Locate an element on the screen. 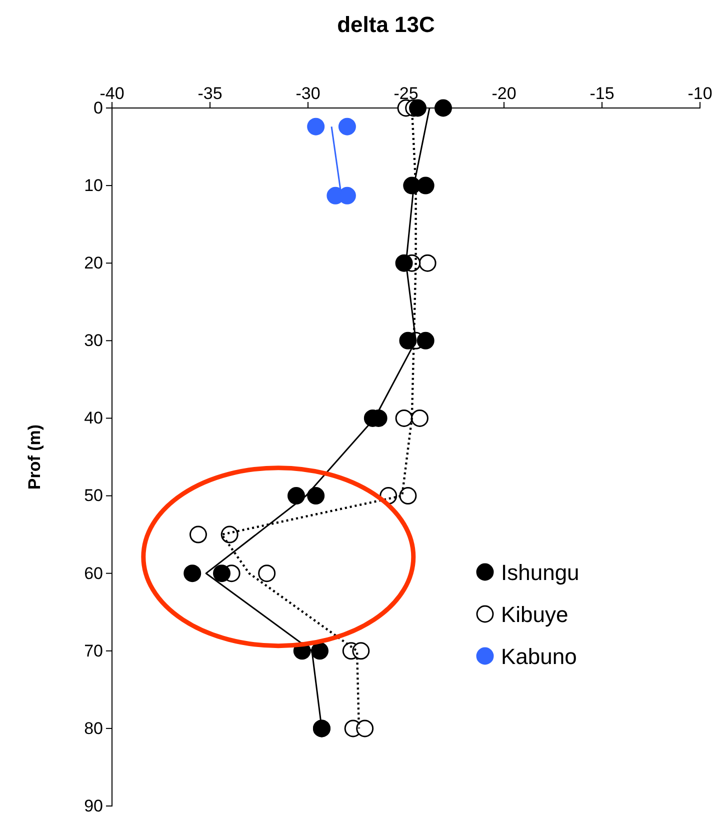  y-tick-label: 30 is located at coordinates (93, 340).